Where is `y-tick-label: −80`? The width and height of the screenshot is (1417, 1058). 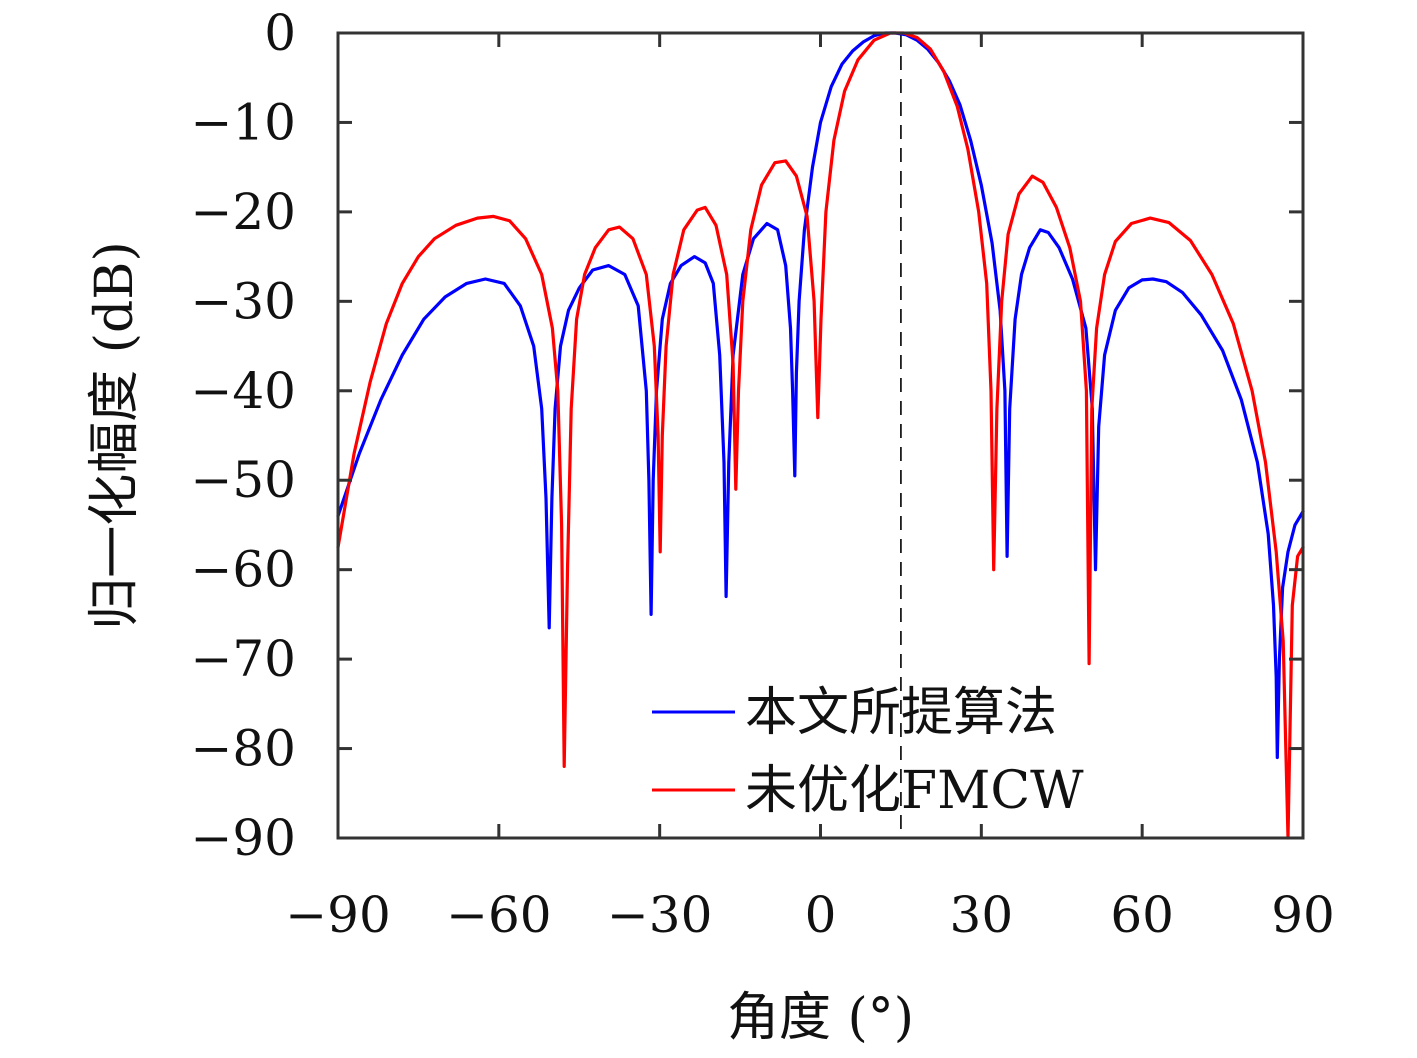 y-tick-label: −80 is located at coordinates (243, 749).